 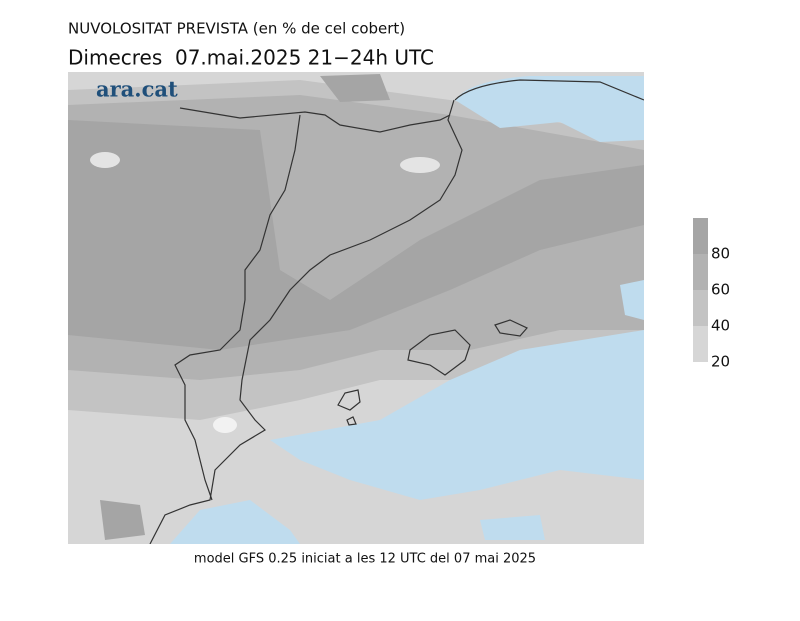 What do you see at coordinates (720, 362) in the screenshot?
I see `colorbar-tick-label: 20` at bounding box center [720, 362].